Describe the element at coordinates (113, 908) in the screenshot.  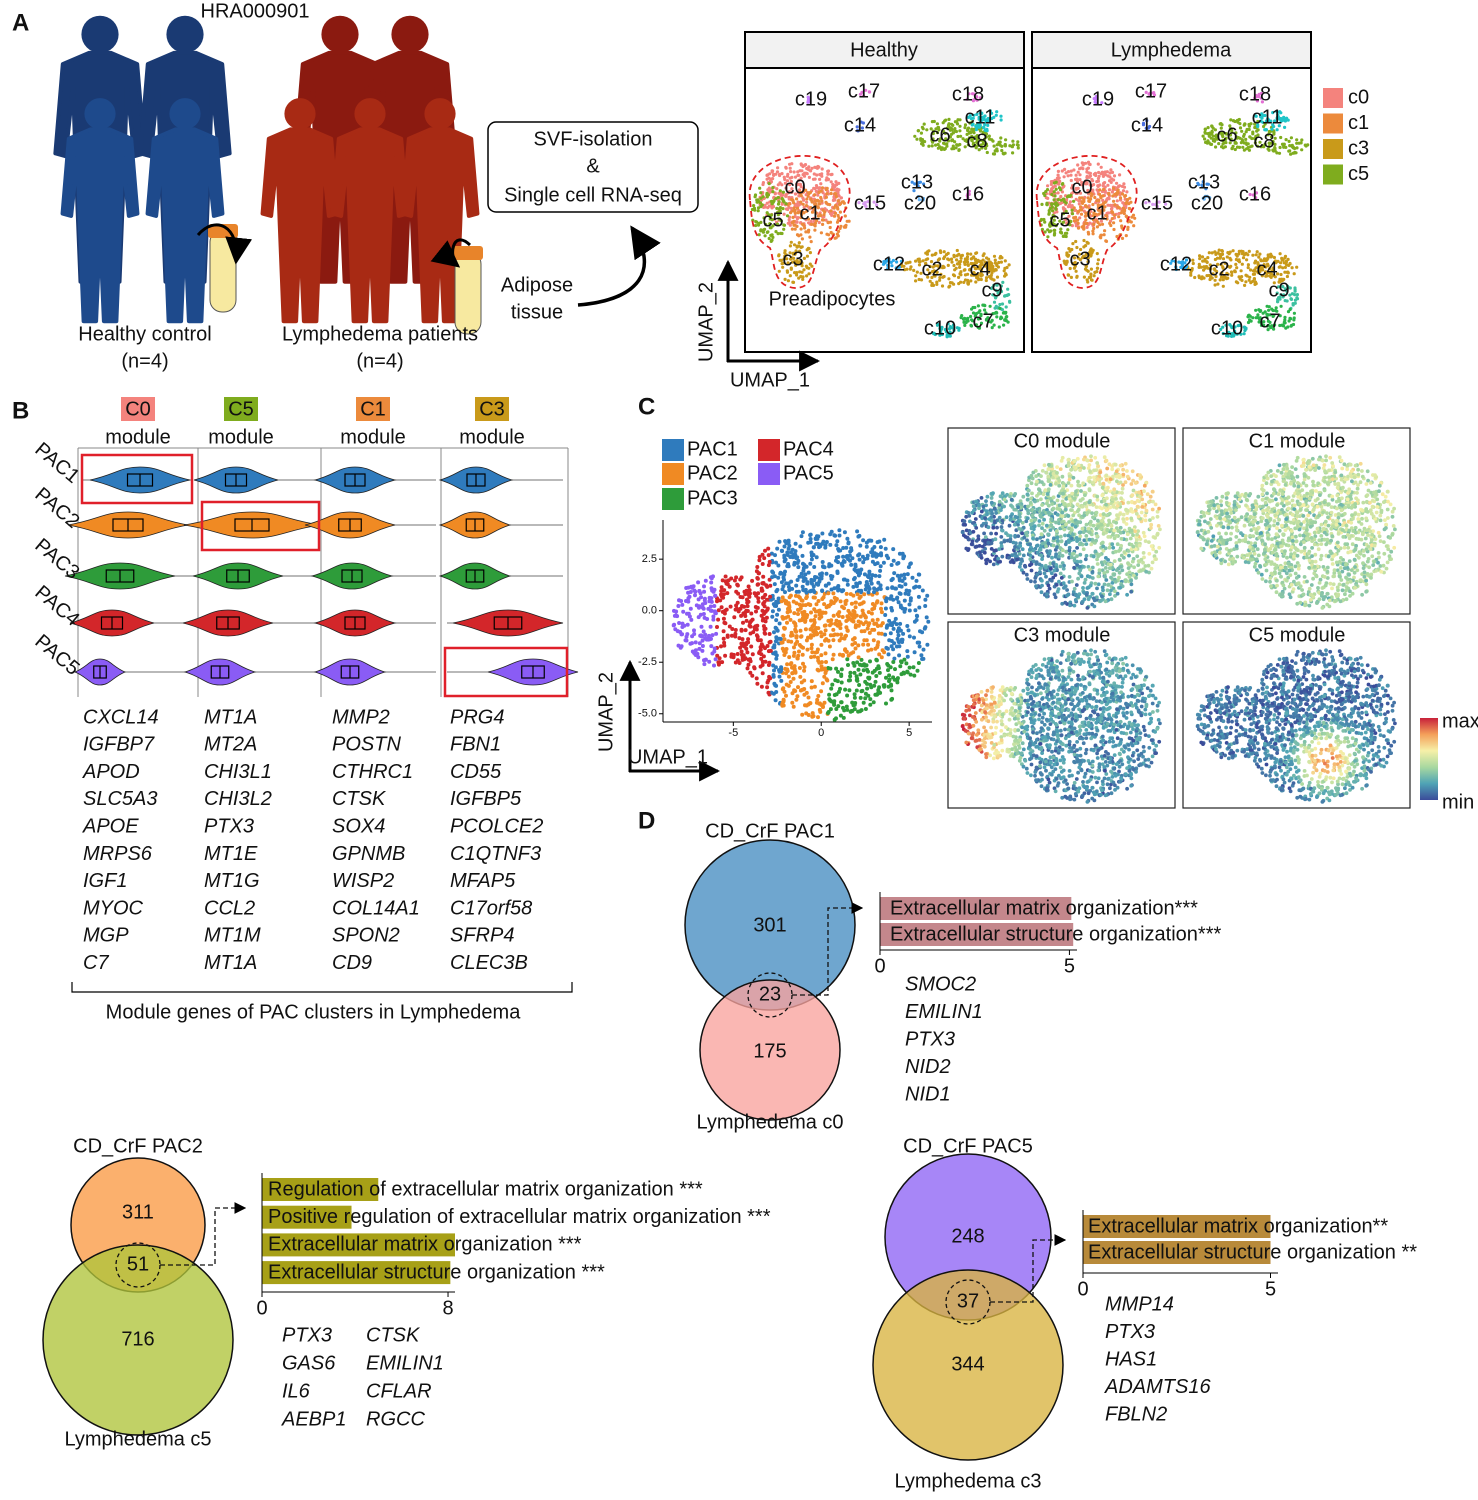
I see `gene-name: MYOC` at that location.